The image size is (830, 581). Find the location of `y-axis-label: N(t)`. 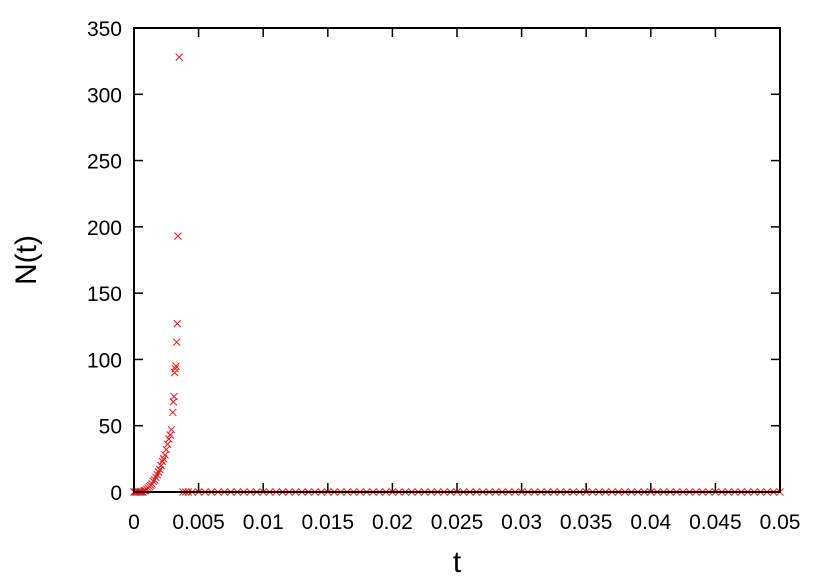

y-axis-label: N(t) is located at coordinates (26, 260).